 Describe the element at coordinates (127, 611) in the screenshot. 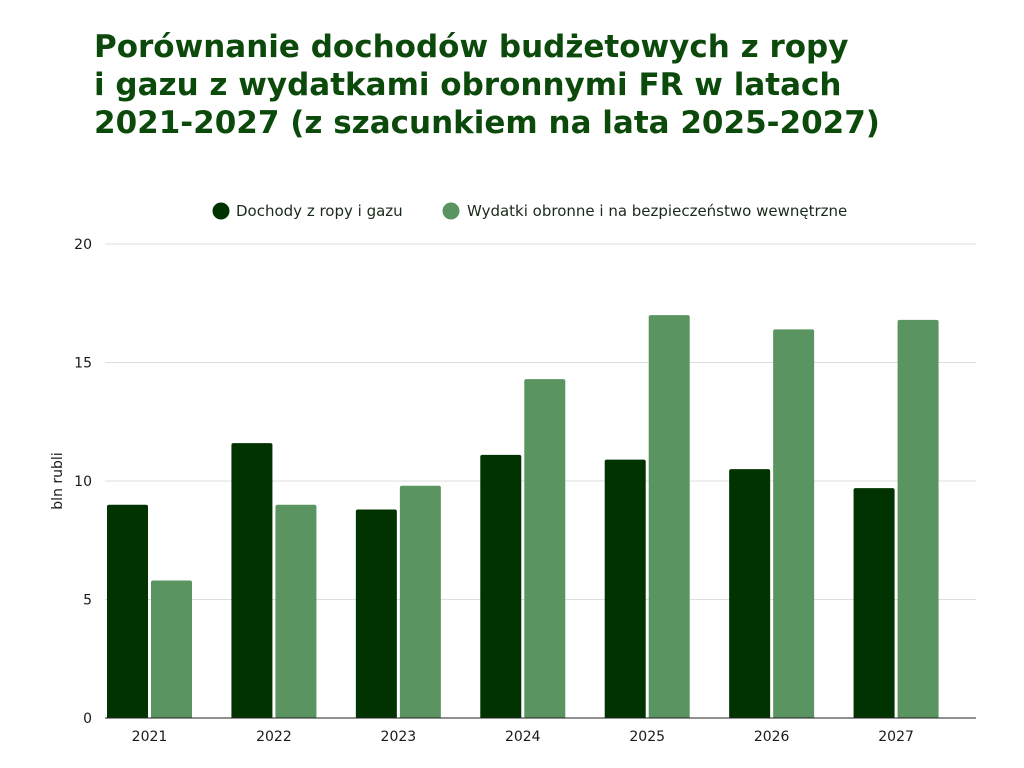

I see `bar-revenue-2021` at that location.